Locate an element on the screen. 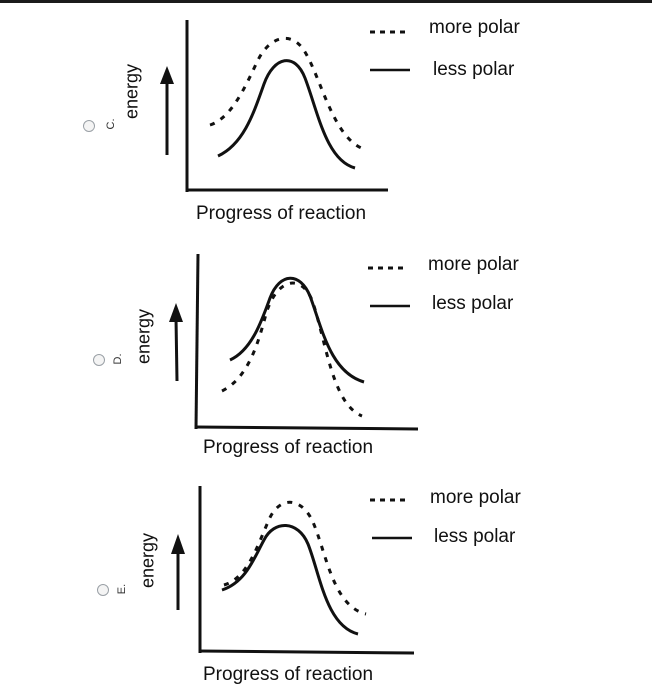  y-axis-line is located at coordinates (197, 341).